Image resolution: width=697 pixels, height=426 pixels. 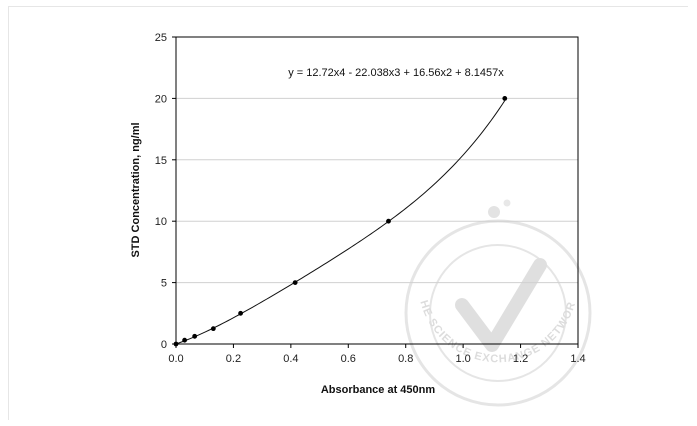 I want to click on watermark-bubble-large, so click(x=494, y=212).